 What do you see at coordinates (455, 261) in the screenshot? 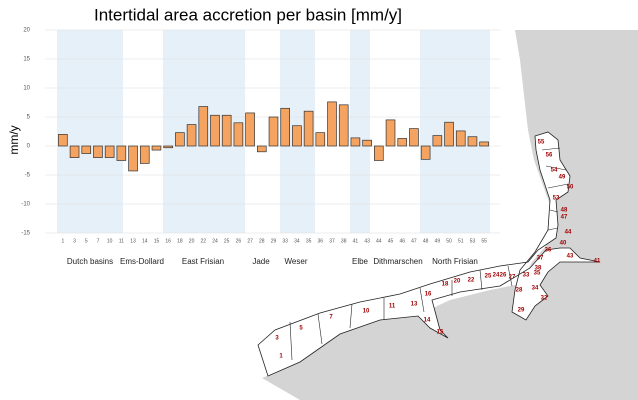
I see `group-label: North Frisian` at bounding box center [455, 261].